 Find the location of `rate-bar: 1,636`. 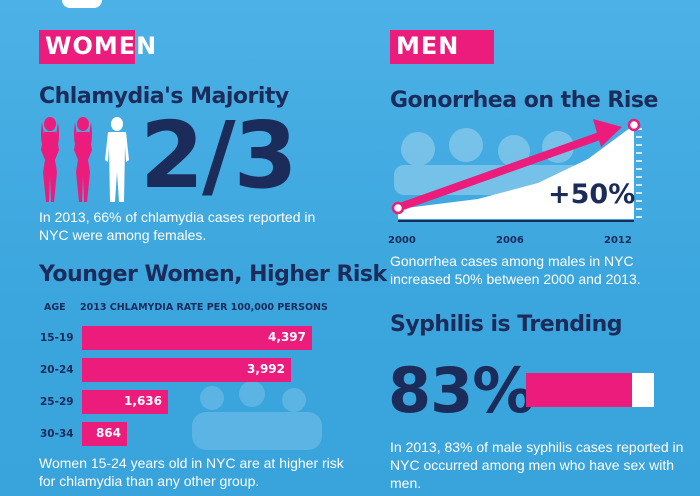

rate-bar: 1,636 is located at coordinates (125, 402).